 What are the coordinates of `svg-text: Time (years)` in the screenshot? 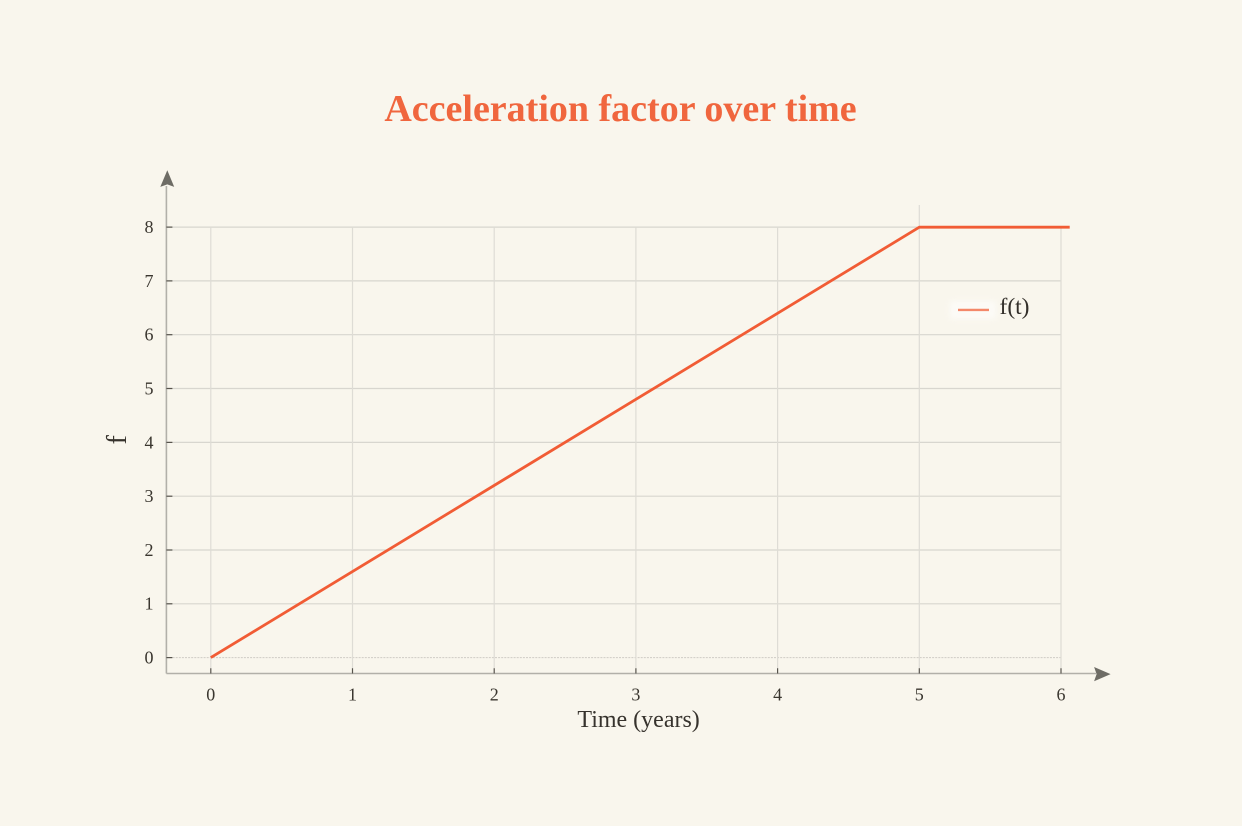 It's located at (638, 720).